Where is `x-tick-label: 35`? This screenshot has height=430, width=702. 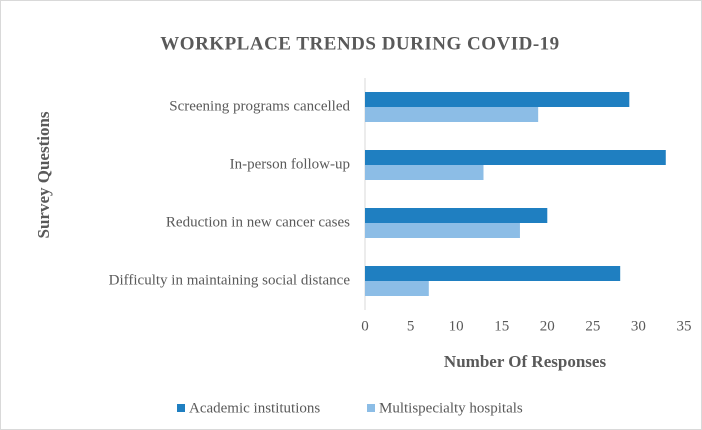
x-tick-label: 35 is located at coordinates (684, 326).